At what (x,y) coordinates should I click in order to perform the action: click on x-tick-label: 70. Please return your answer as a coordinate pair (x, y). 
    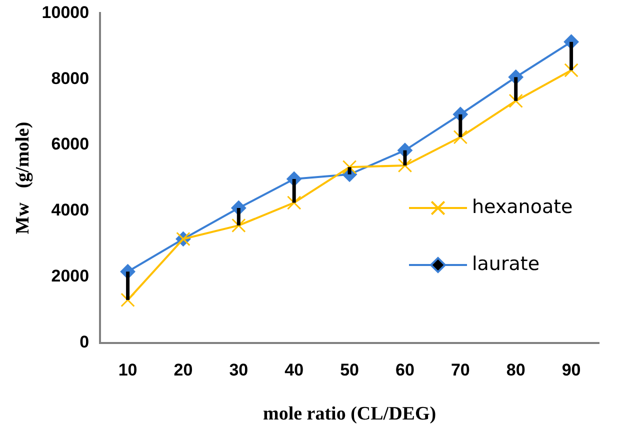
    Looking at the image, I should click on (460, 370).